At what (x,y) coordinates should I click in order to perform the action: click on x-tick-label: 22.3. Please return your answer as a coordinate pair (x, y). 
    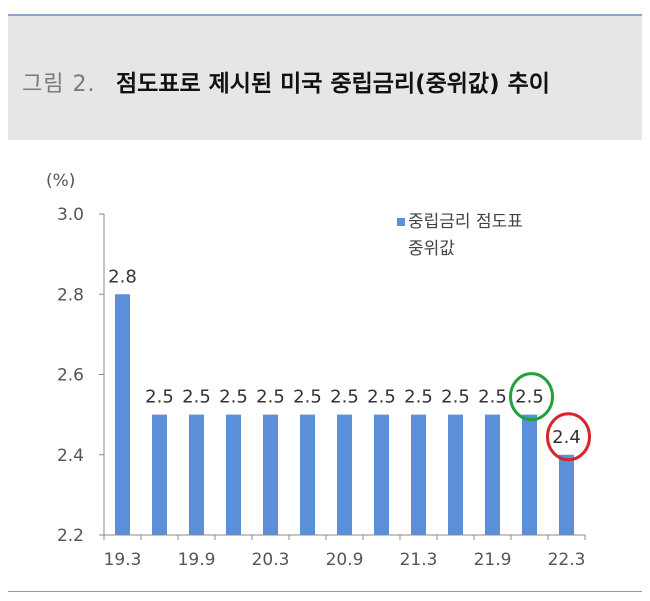
    Looking at the image, I should click on (567, 560).